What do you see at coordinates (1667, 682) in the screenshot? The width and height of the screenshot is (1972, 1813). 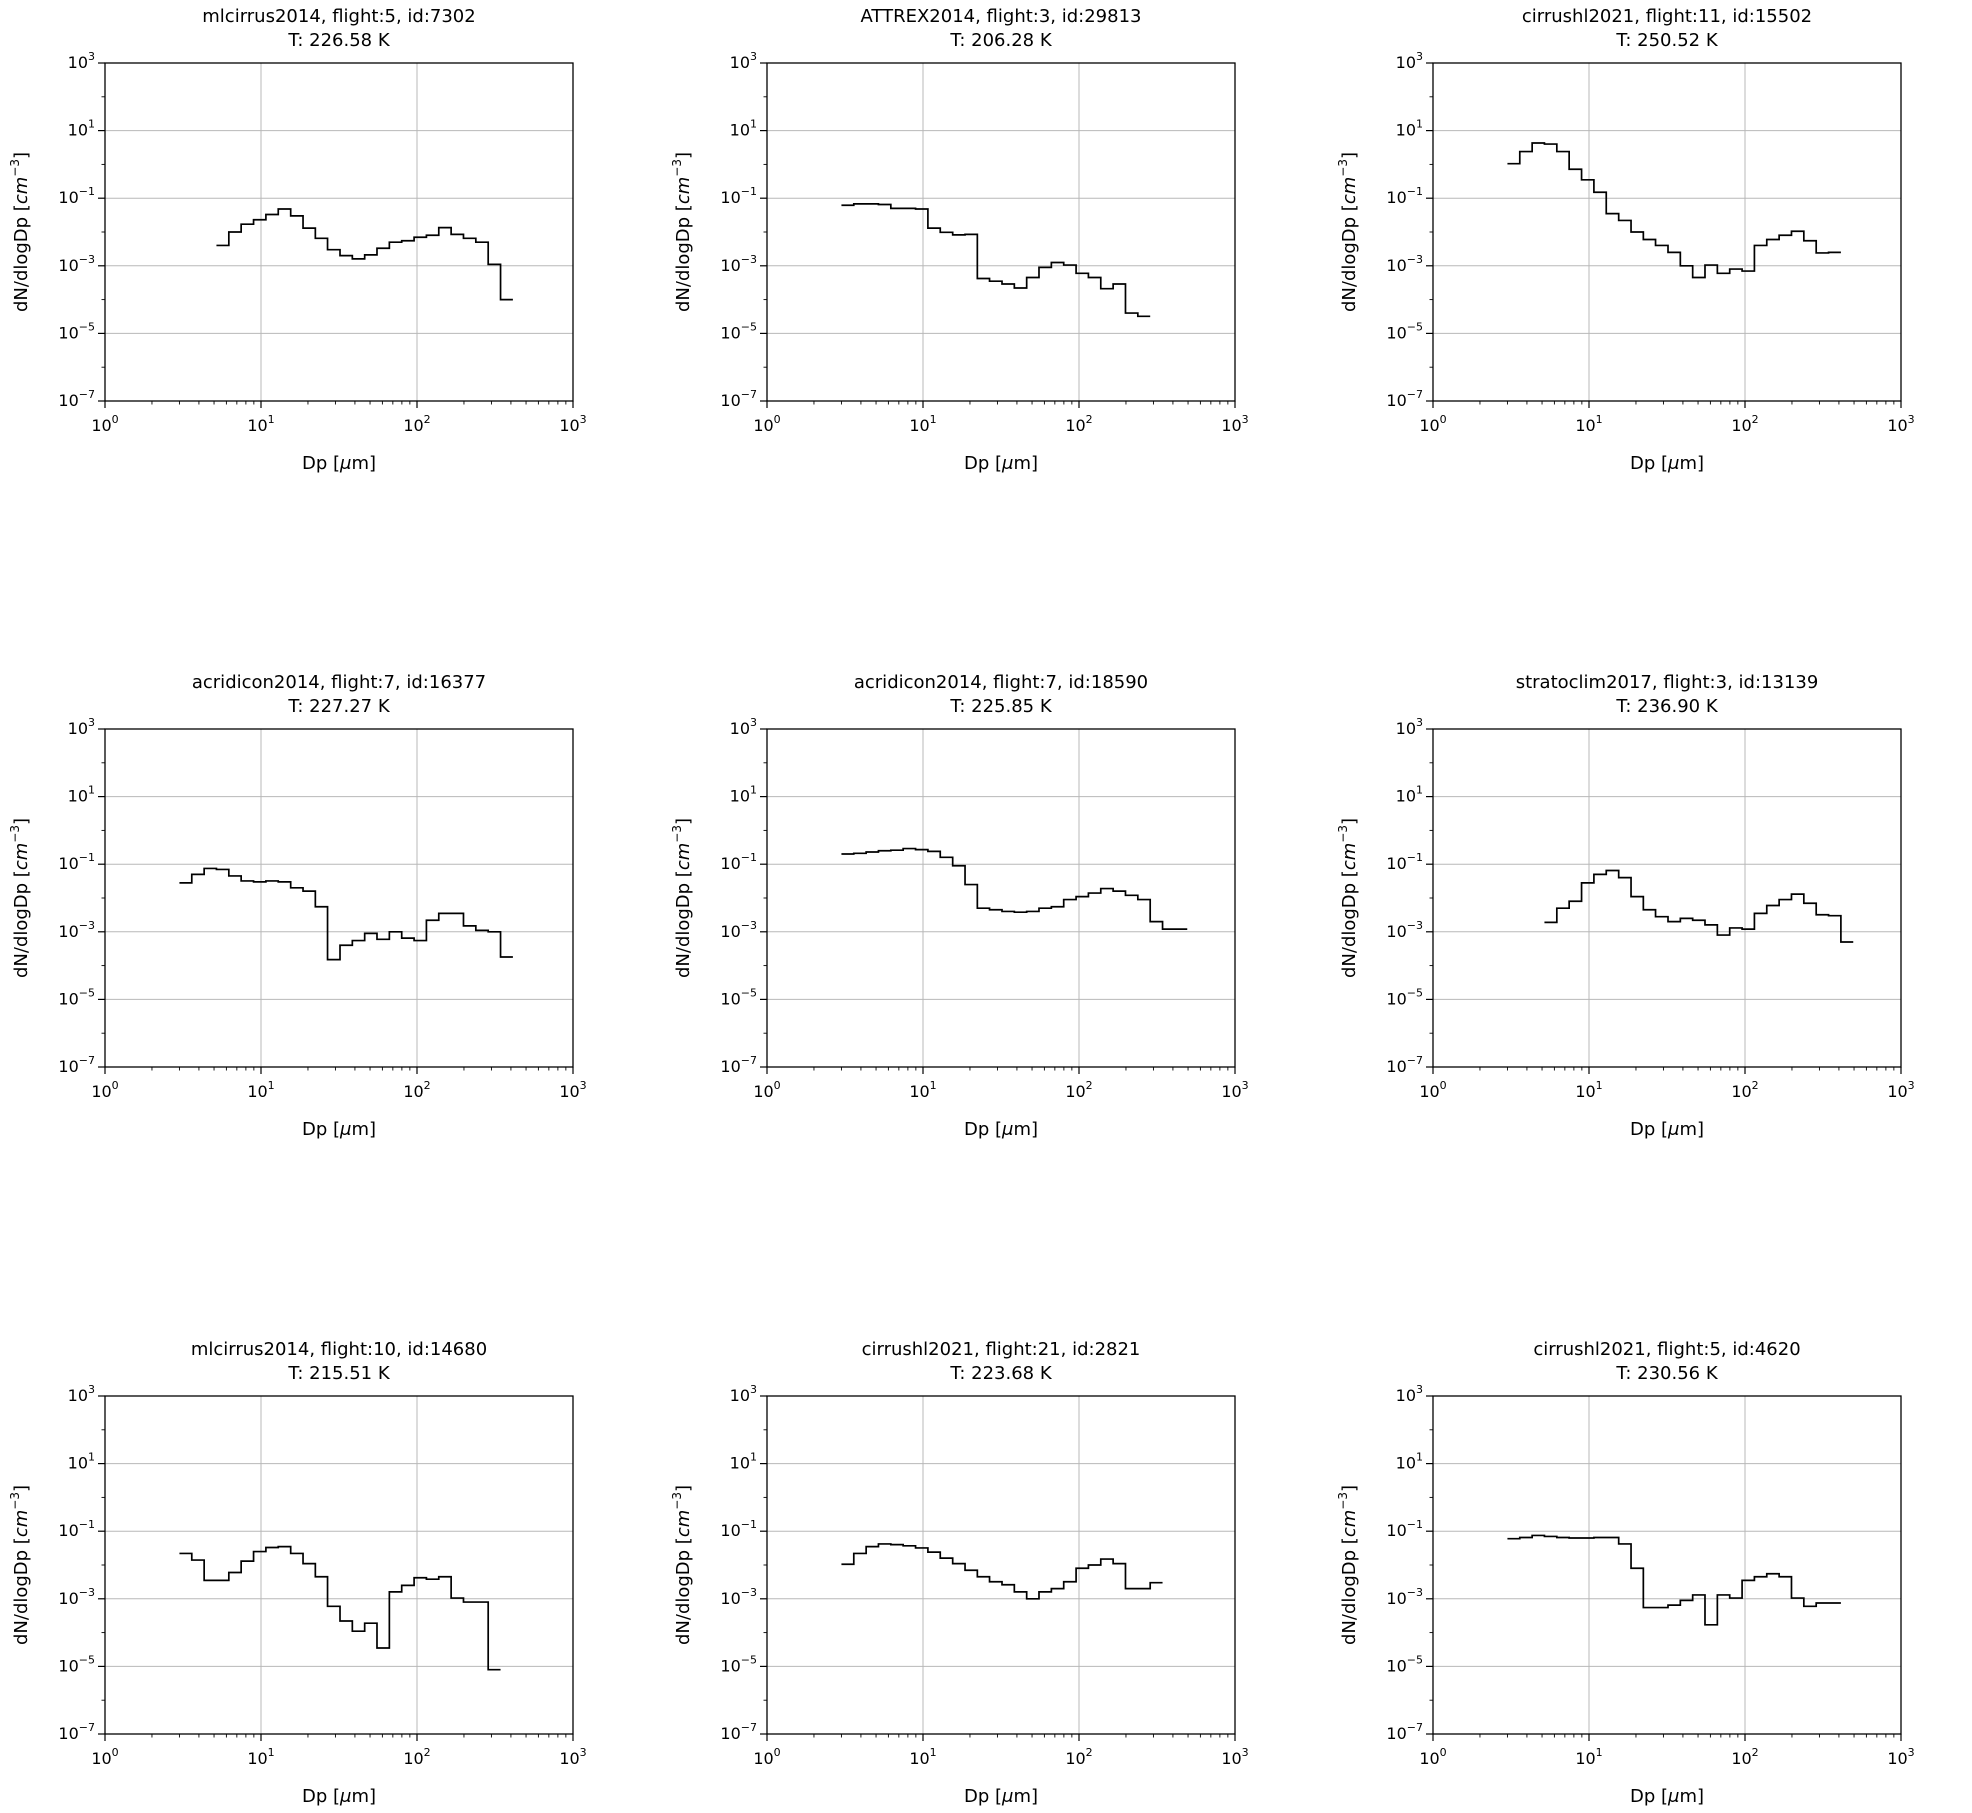 I see `subplot-title: stratoclim2017, flight:3, id:13139` at bounding box center [1667, 682].